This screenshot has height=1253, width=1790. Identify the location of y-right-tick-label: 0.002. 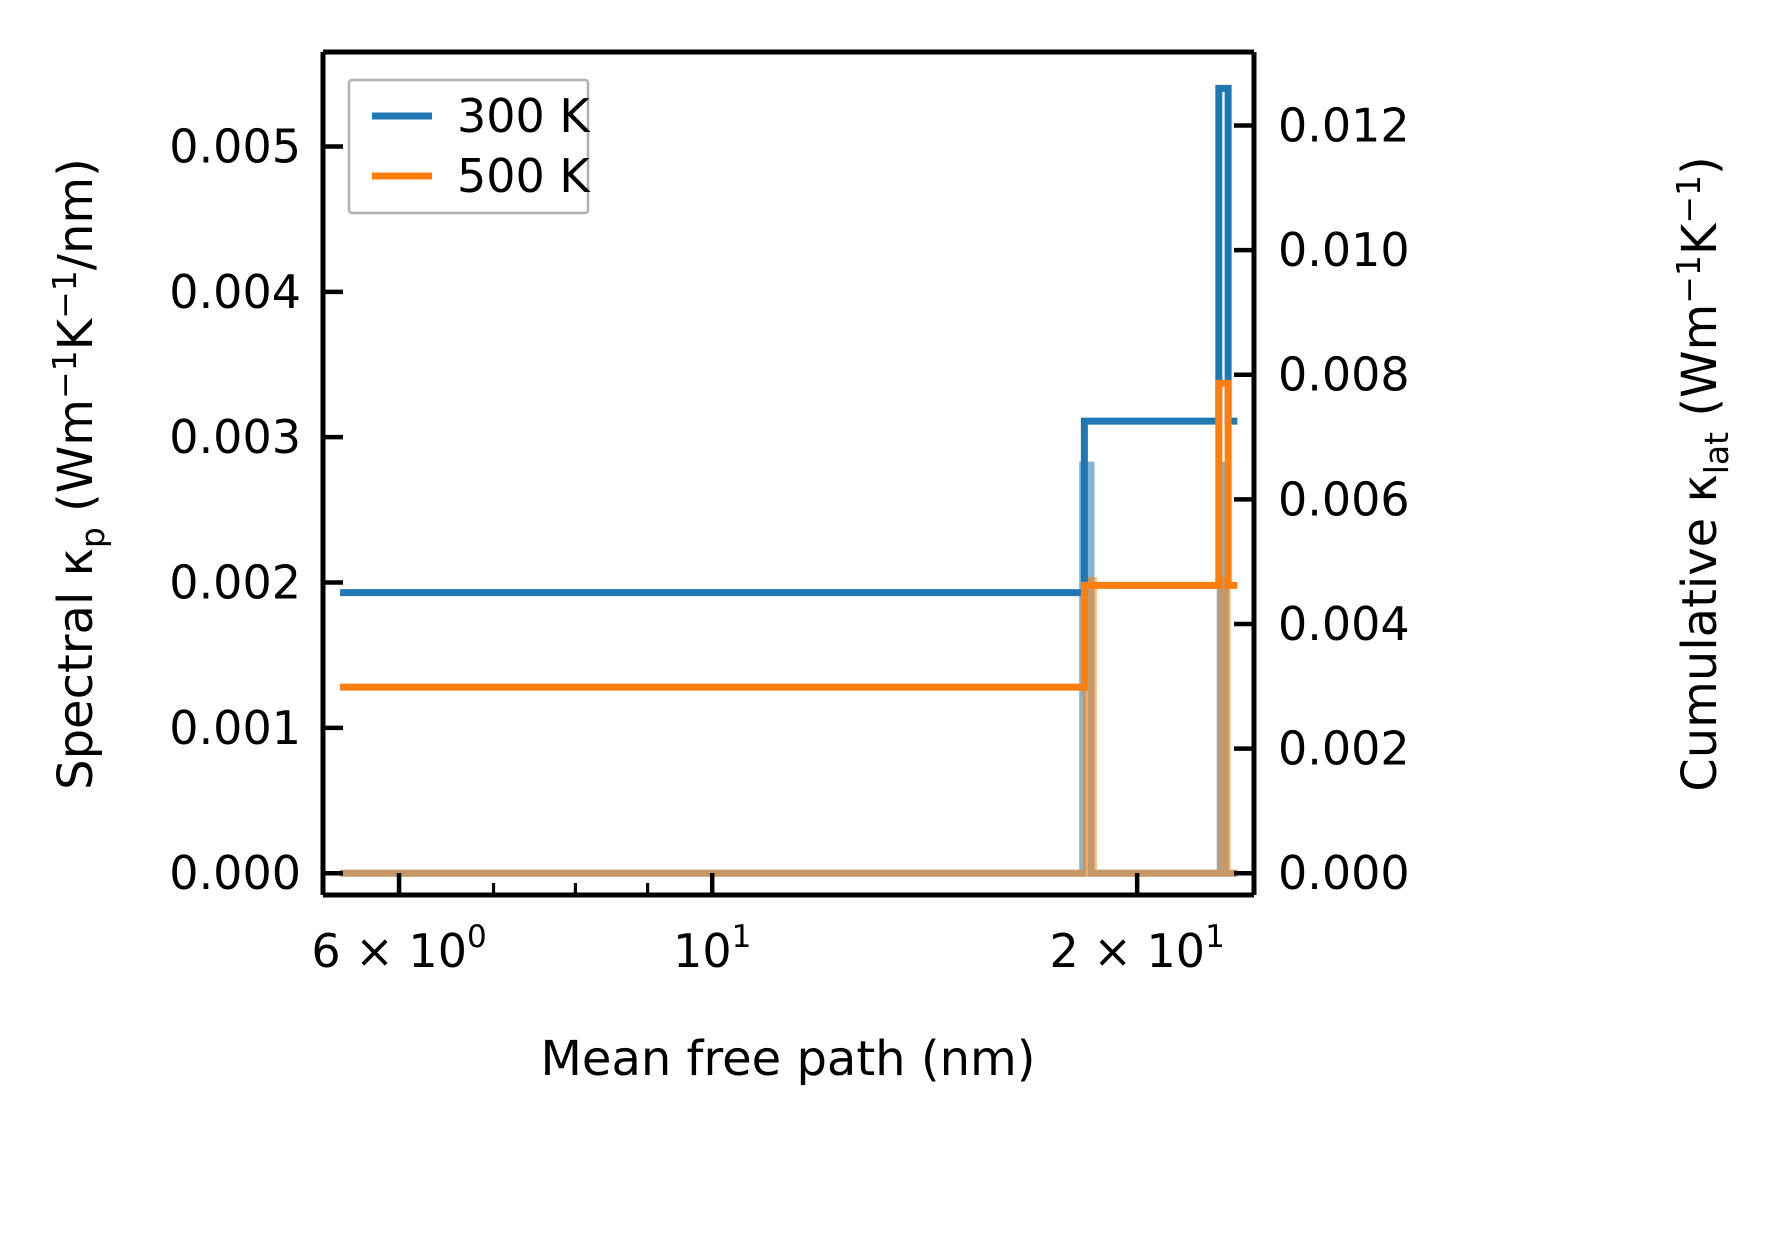
(1344, 749).